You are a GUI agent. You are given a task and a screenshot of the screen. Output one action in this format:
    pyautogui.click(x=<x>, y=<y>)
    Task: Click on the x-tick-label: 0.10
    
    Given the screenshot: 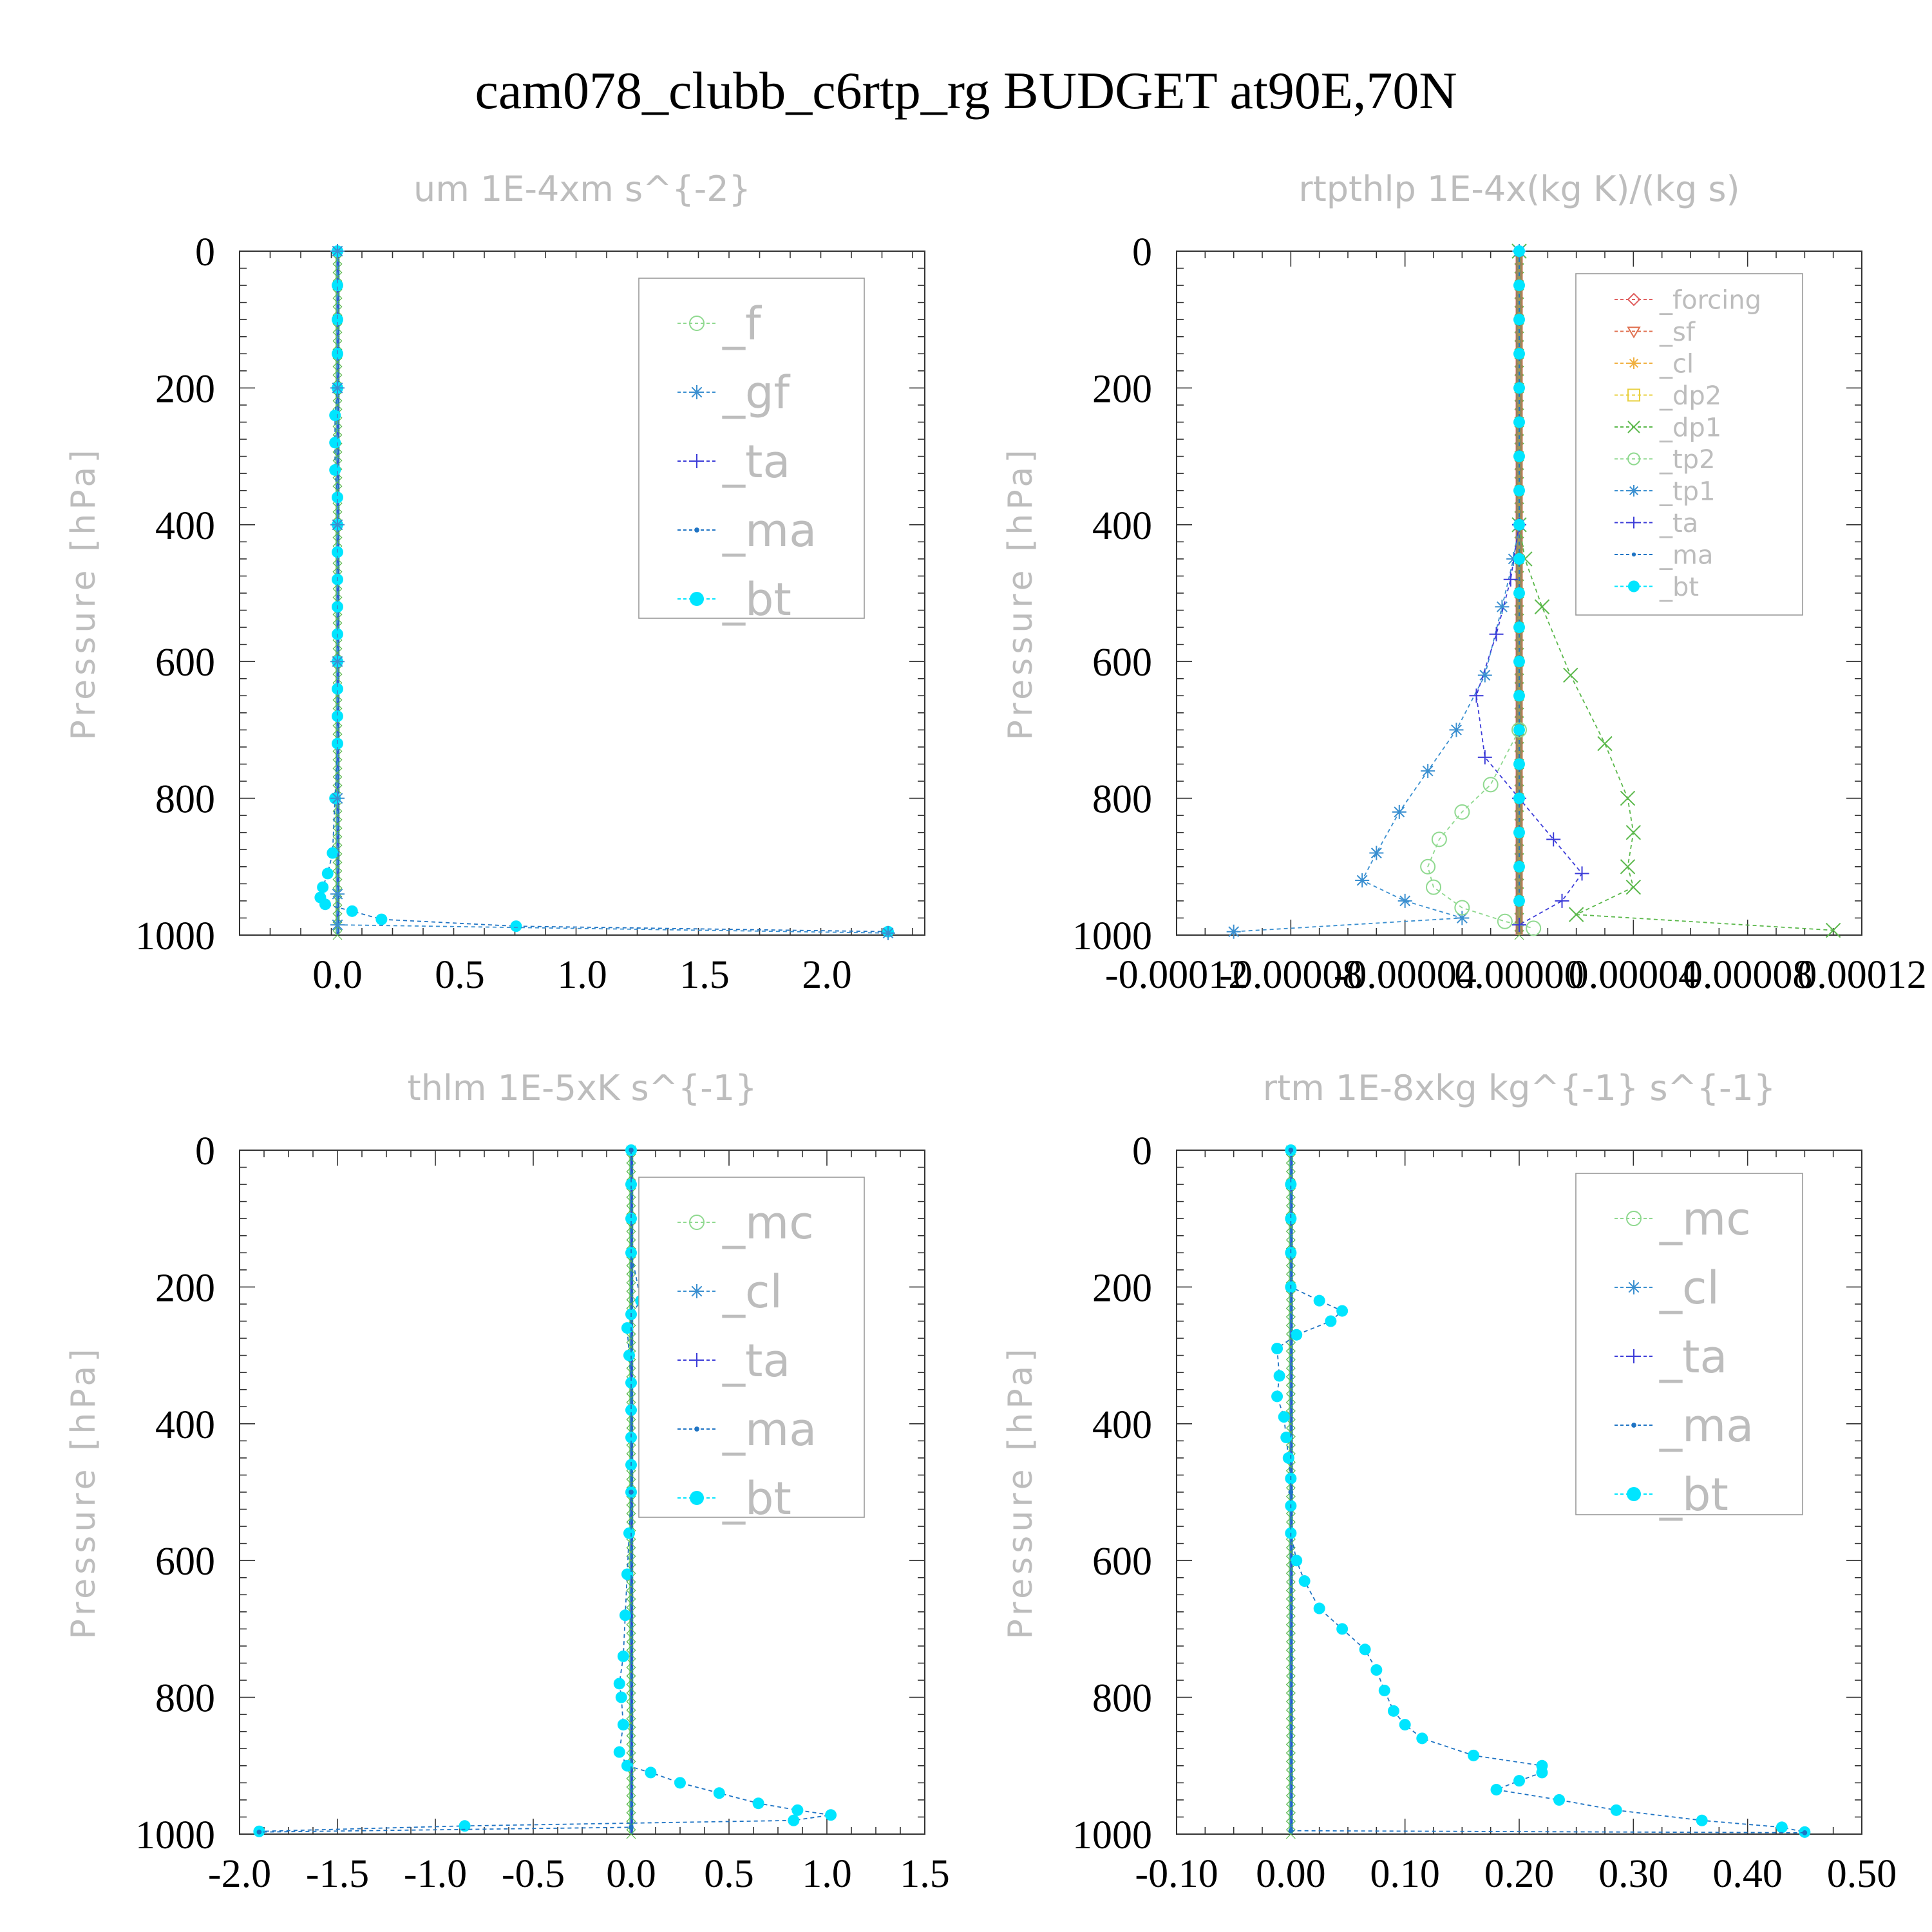 What is the action you would take?
    pyautogui.click(x=1405, y=1874)
    